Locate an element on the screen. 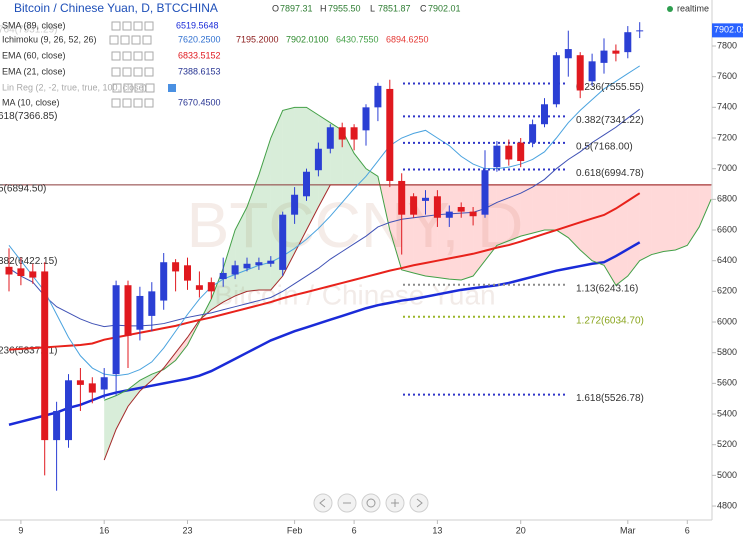  x-tick-label: 9 is located at coordinates (20, 530).